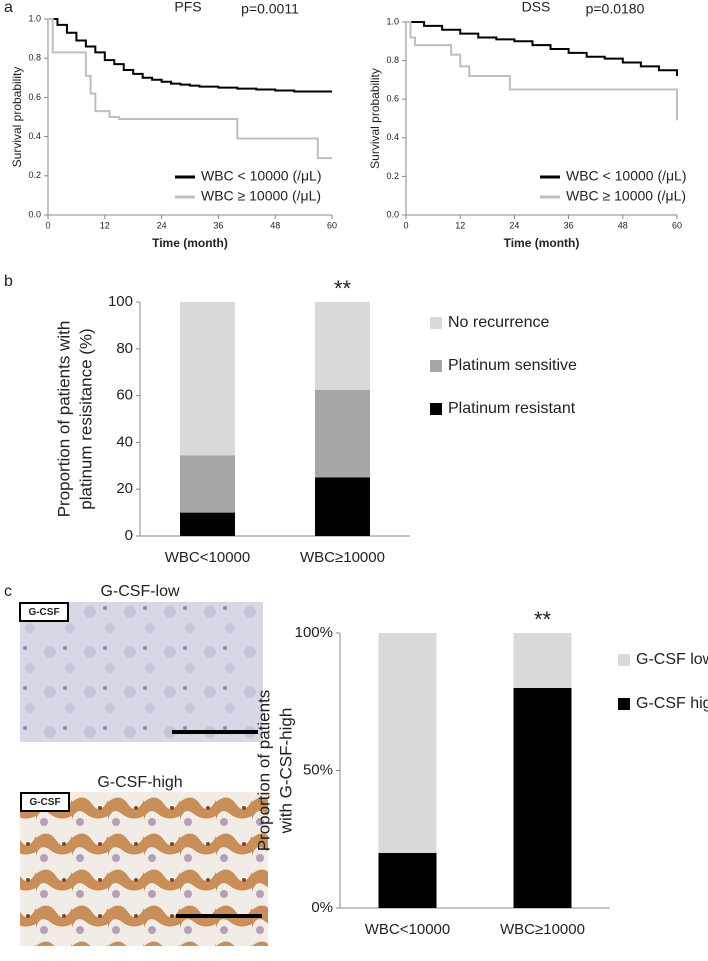 The height and width of the screenshot is (961, 708). What do you see at coordinates (672, 659) in the screenshot?
I see `legend-label: G-CSF low` at bounding box center [672, 659].